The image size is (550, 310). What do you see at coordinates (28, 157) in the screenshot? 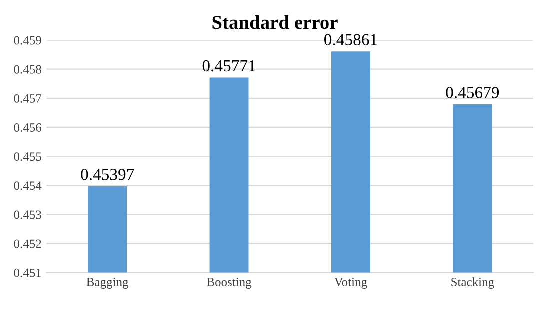
I see `y-tick-label: 0.455` at bounding box center [28, 157].